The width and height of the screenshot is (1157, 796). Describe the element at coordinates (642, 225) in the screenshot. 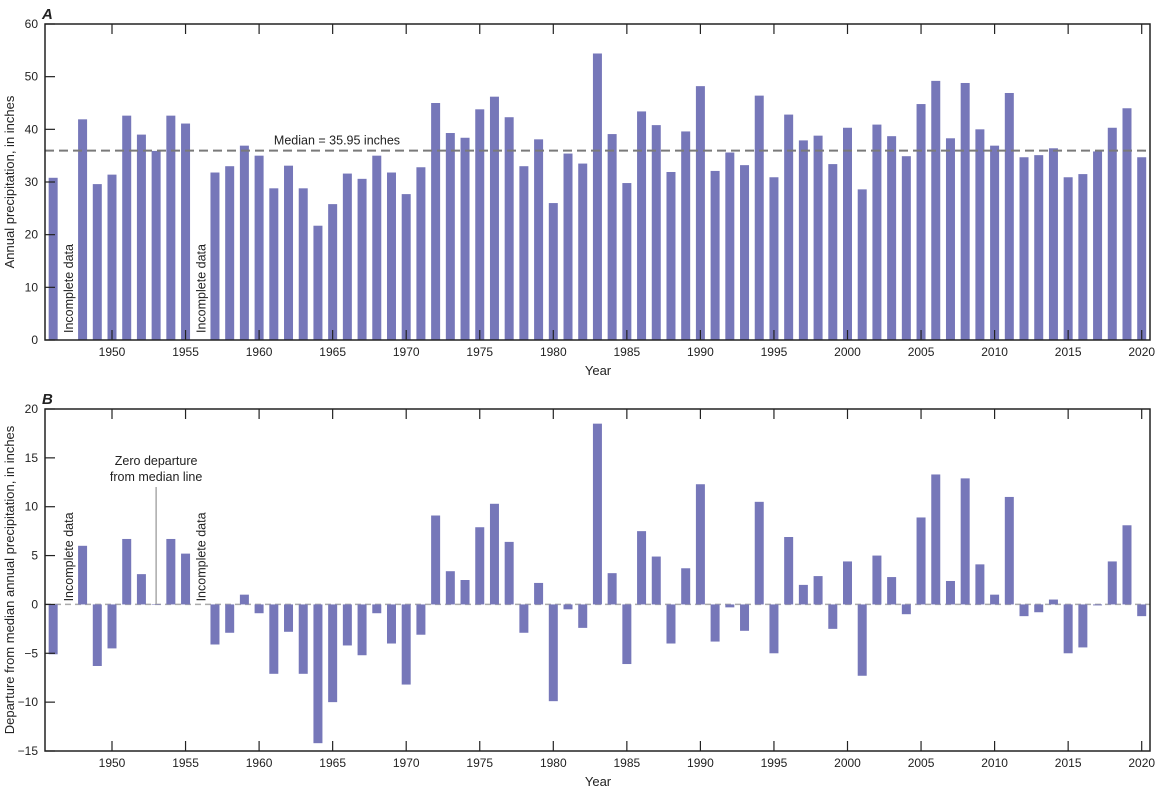

I see `panel-a-bar-1986` at that location.